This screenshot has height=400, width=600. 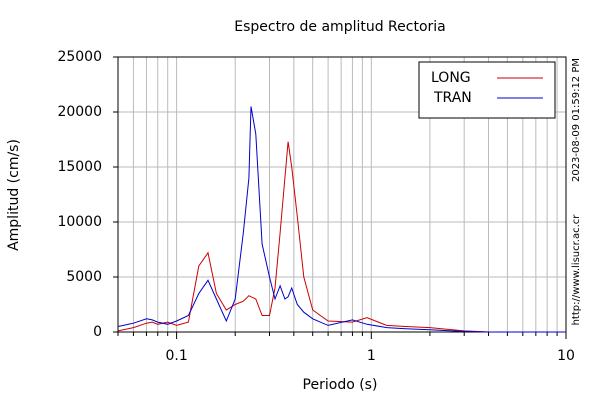 What do you see at coordinates (79, 167) in the screenshot?
I see `y-tick-label: 15000` at bounding box center [79, 167].